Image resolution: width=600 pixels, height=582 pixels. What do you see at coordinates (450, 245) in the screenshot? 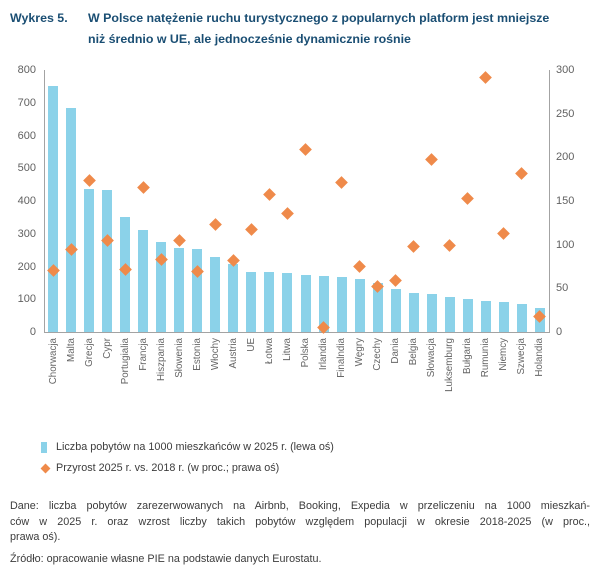
I see `diamond-Luksemburg` at bounding box center [450, 245].